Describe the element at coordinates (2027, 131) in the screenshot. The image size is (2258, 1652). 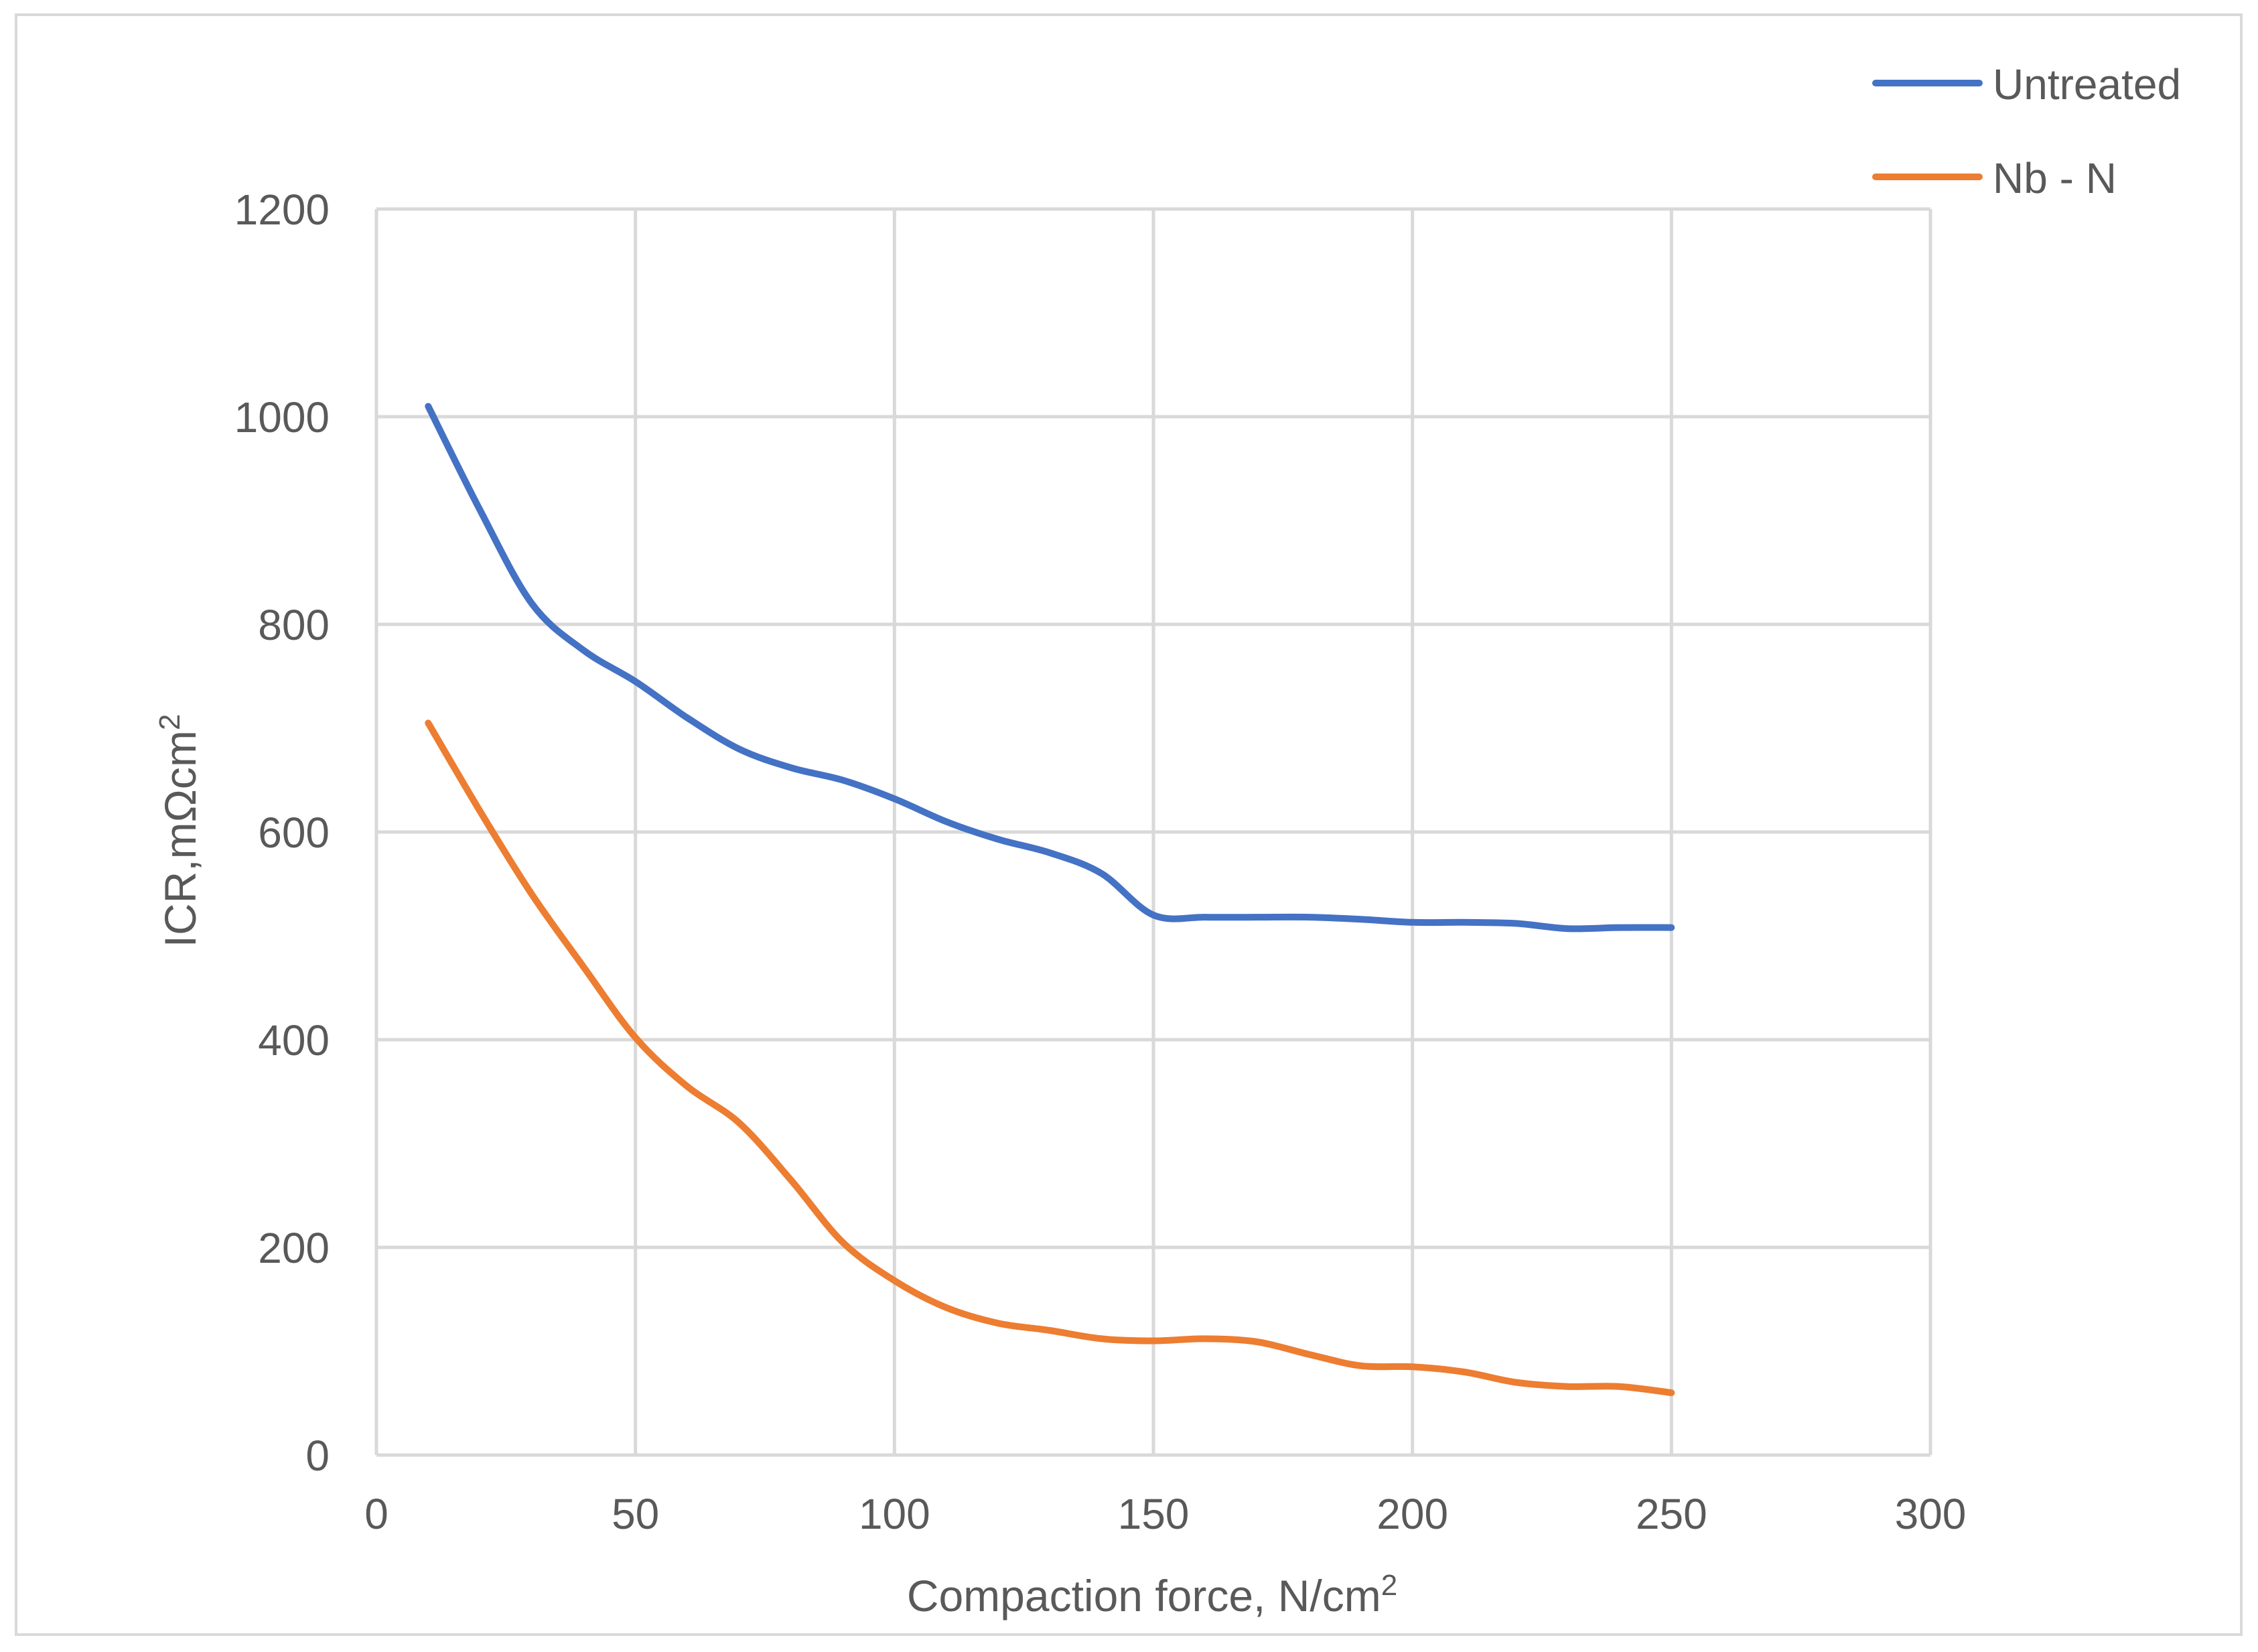
I see `legend: Untreated Nb - N` at that location.